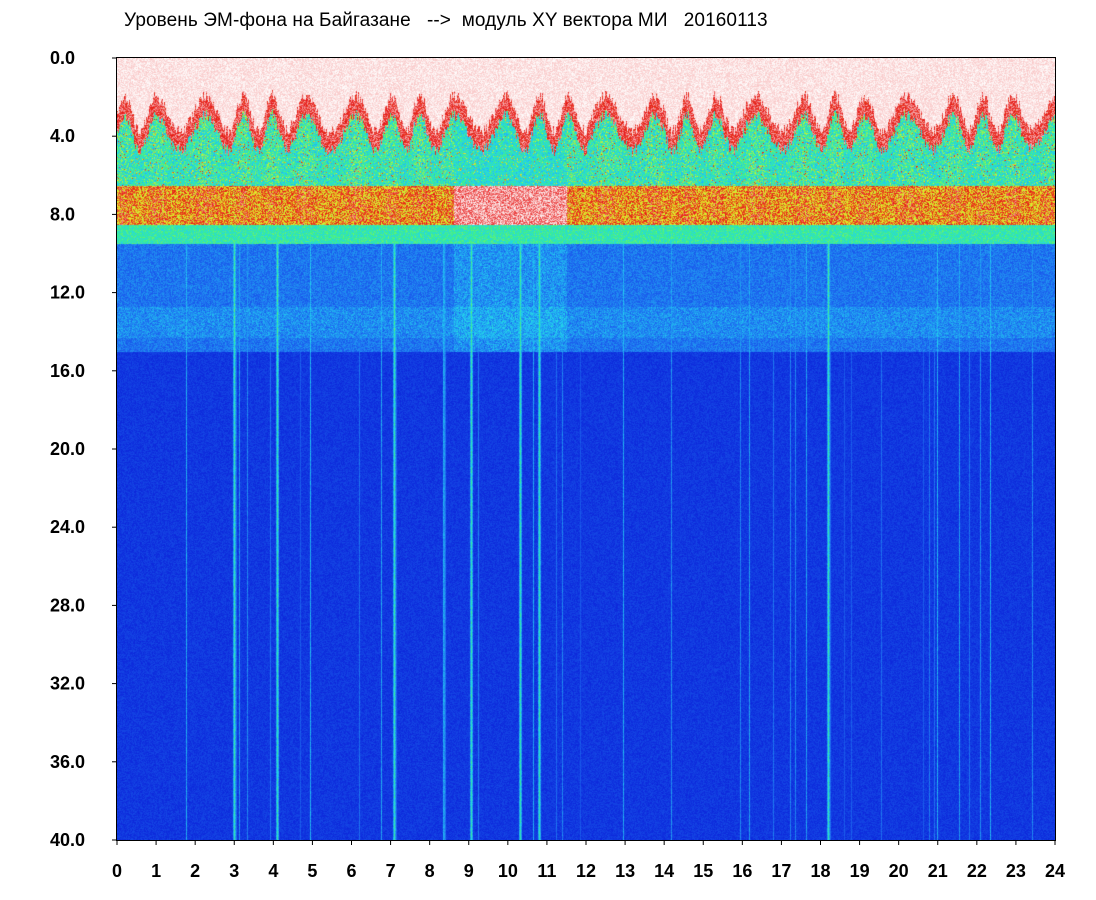  I want to click on x-tick-label: 6, so click(351, 871).